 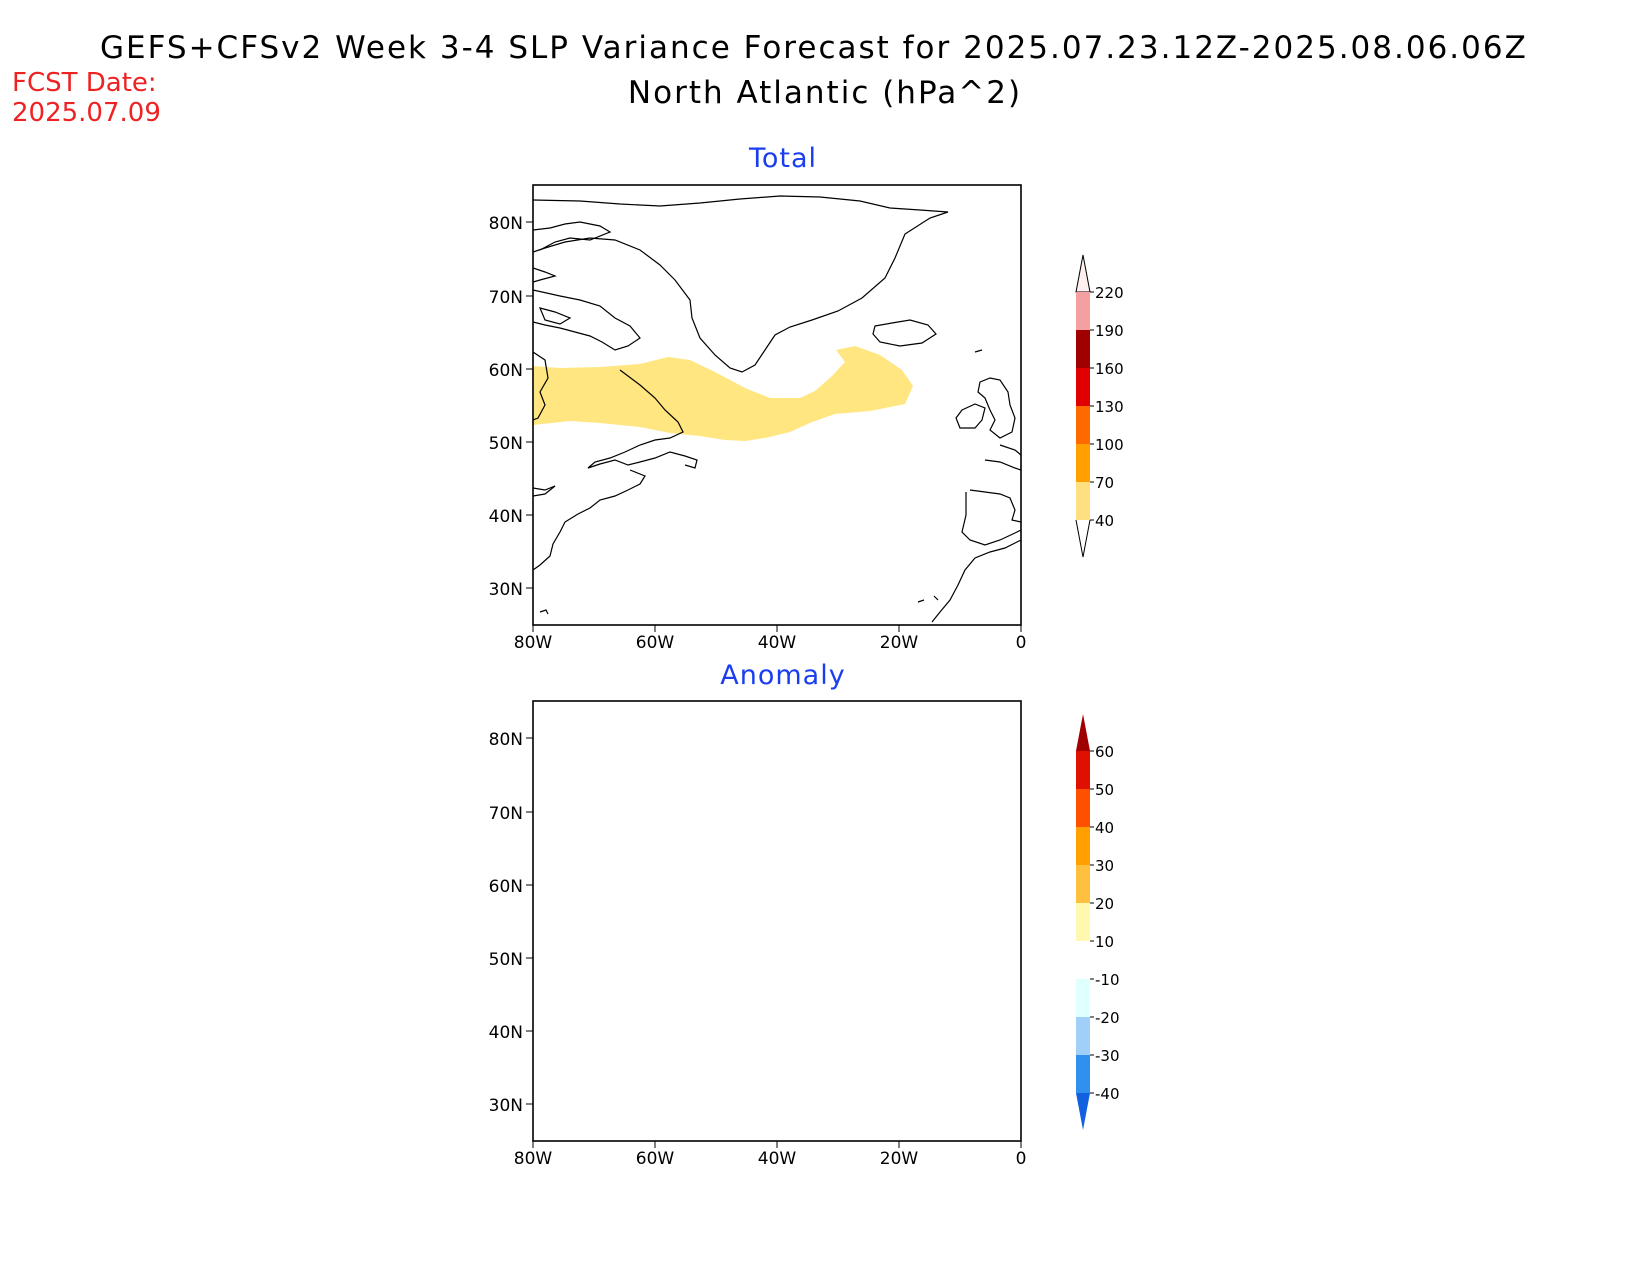 What do you see at coordinates (84, 83) in the screenshot?
I see `forecast-date-label: FCST Date:` at bounding box center [84, 83].